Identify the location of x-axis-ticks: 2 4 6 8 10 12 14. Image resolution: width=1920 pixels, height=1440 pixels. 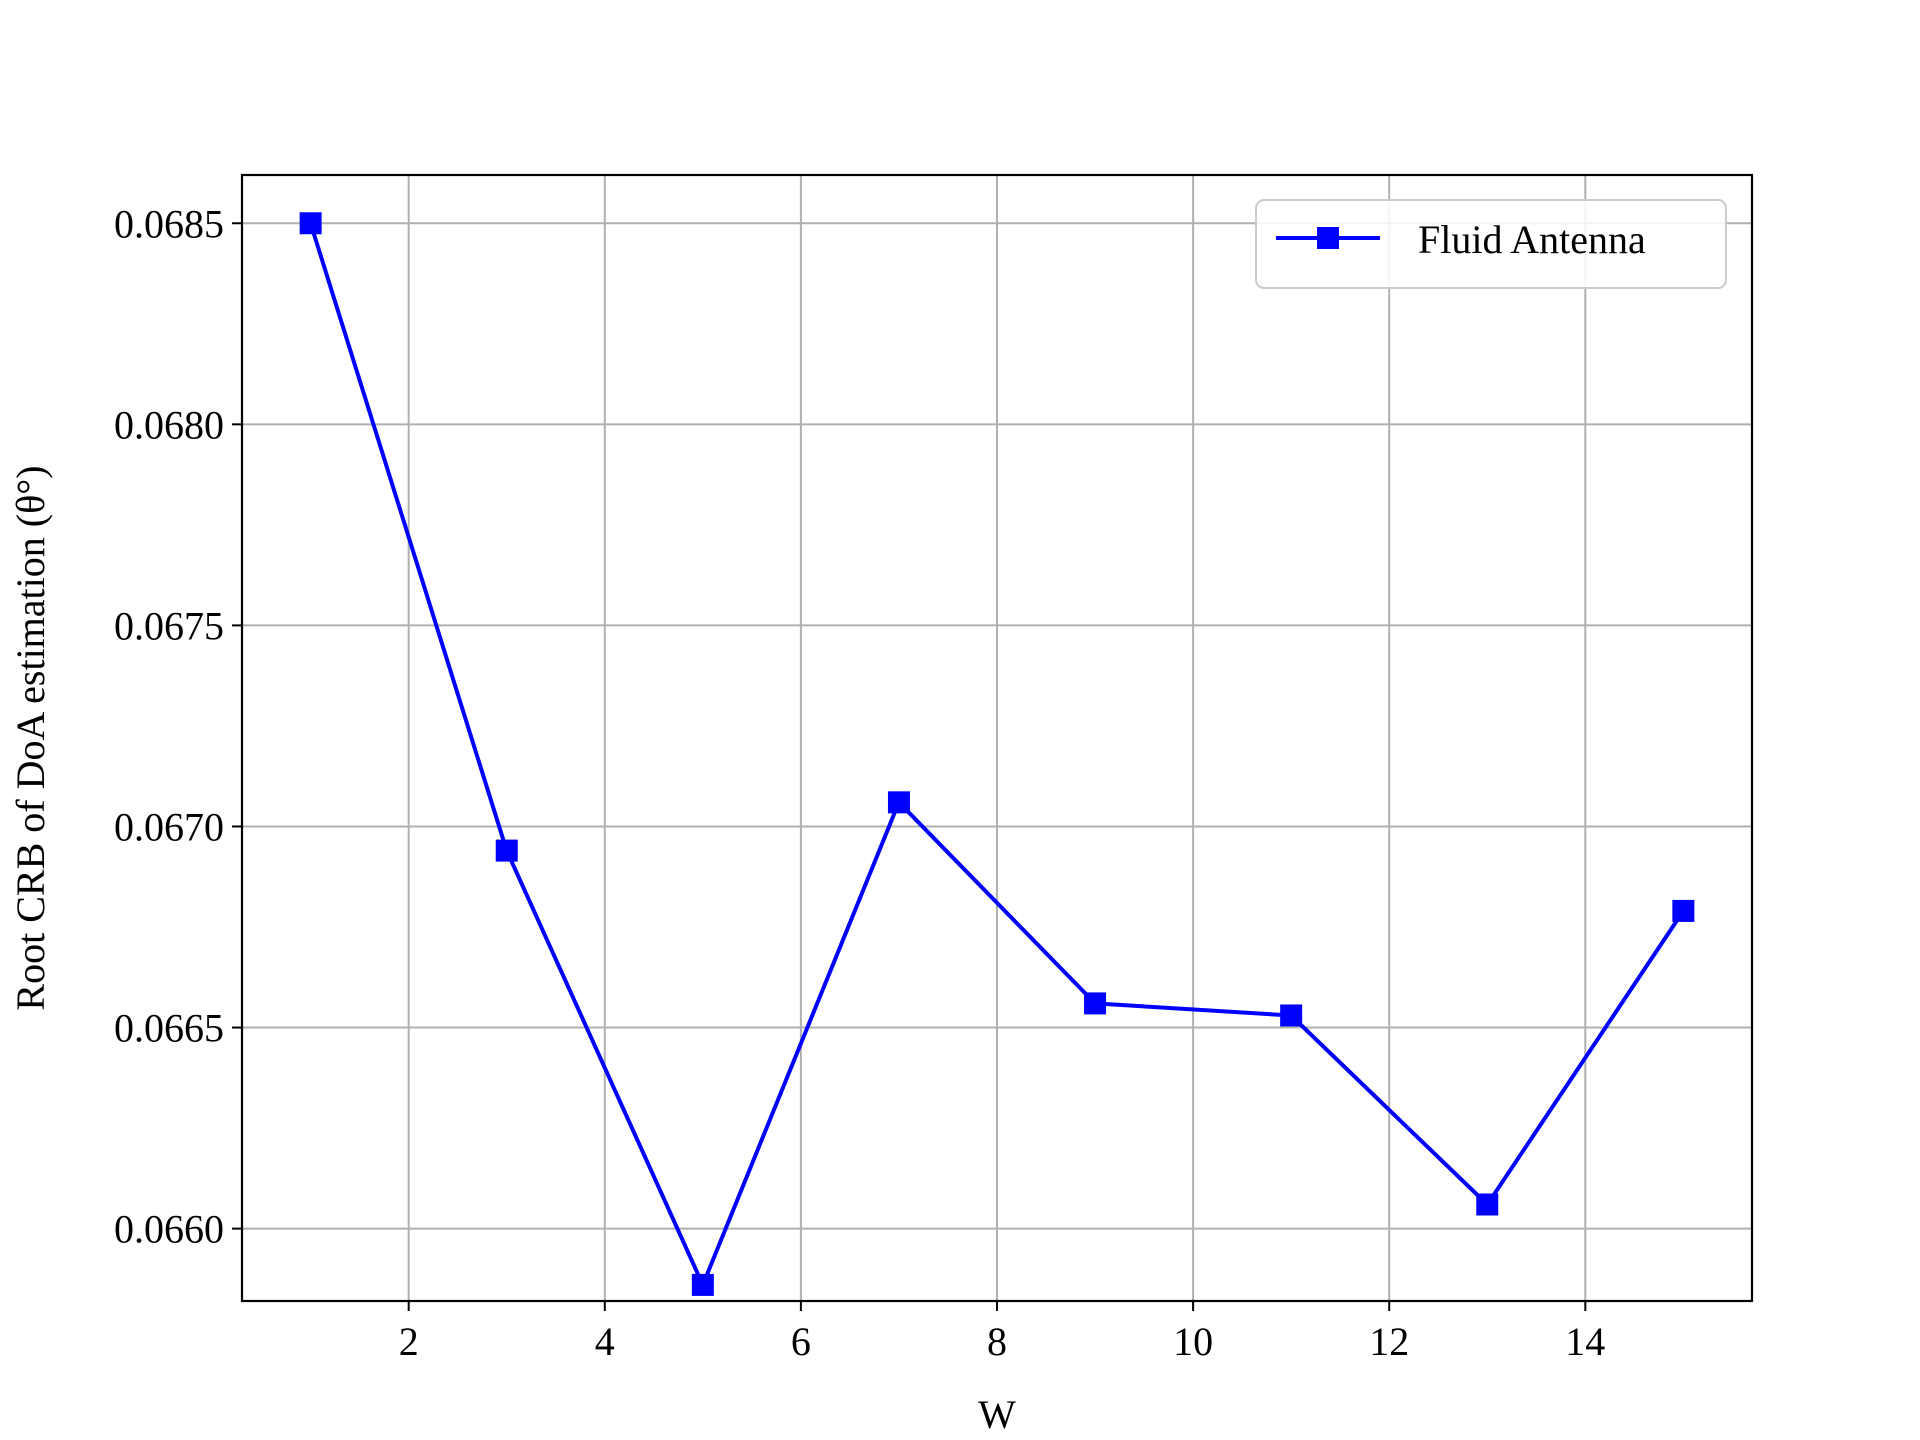
(1002, 1332).